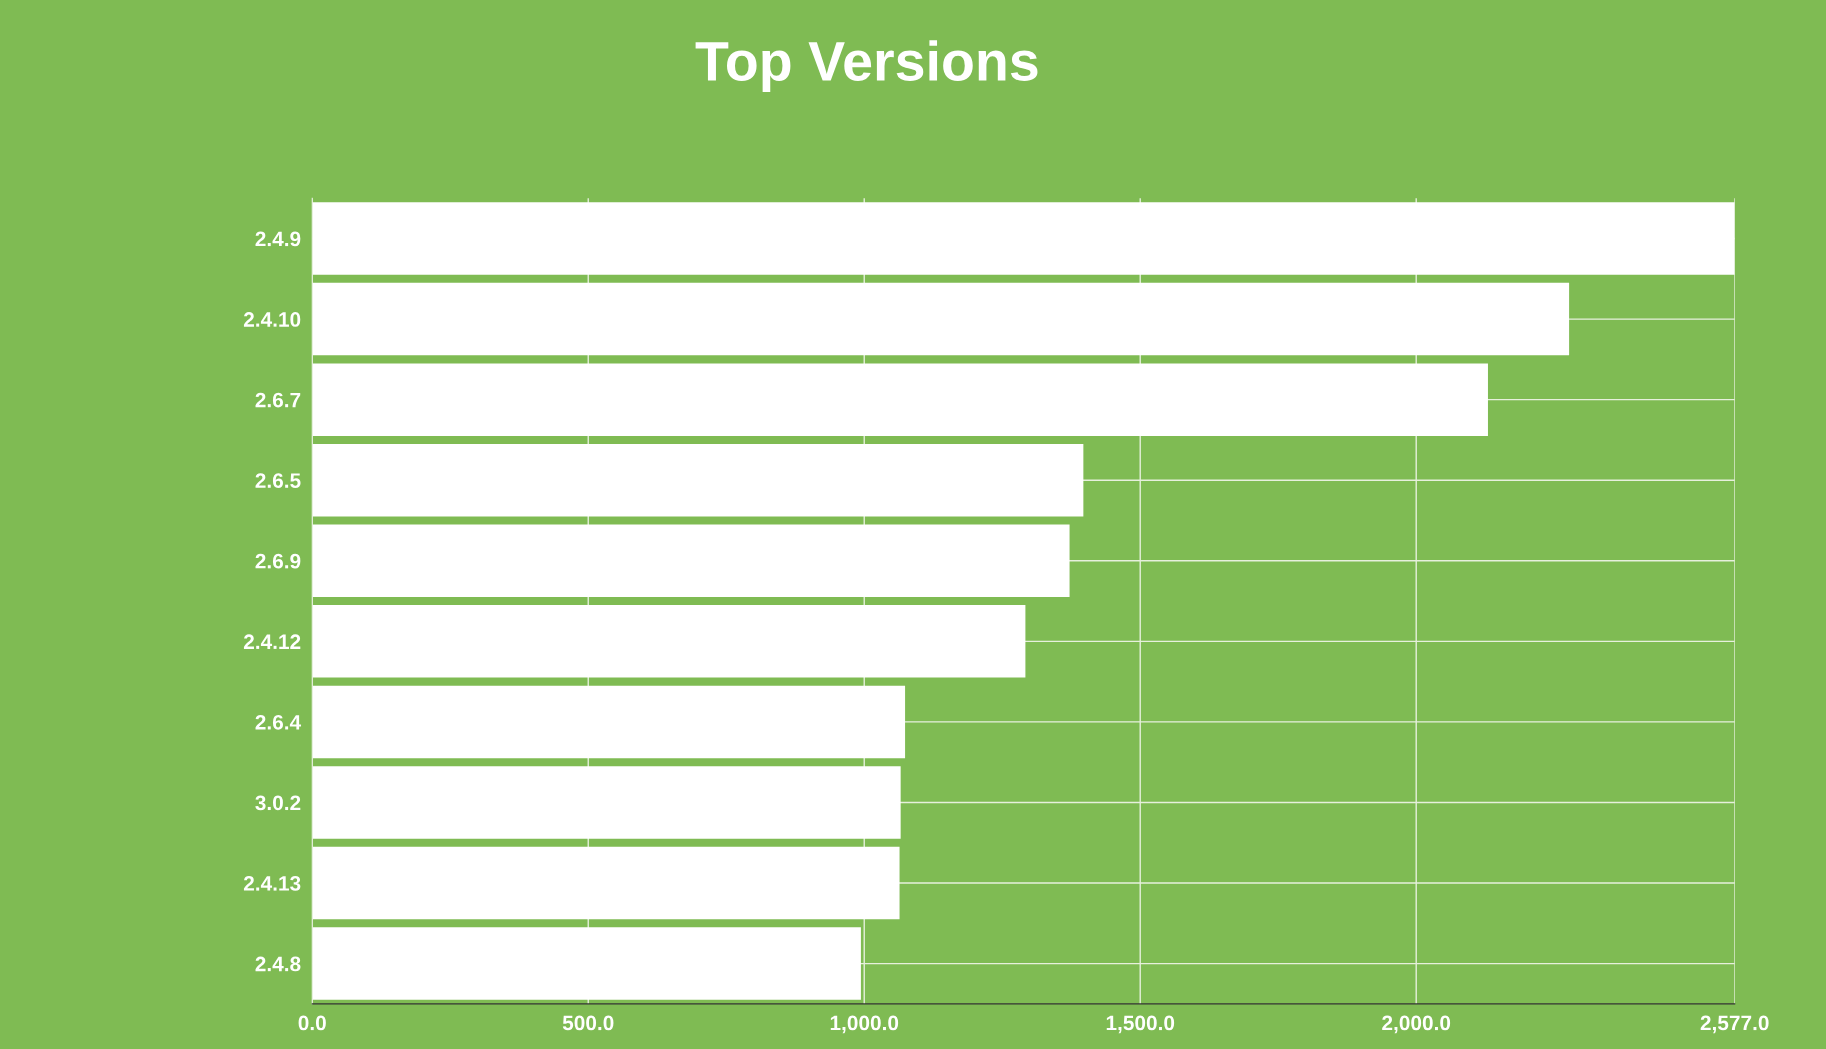 The width and height of the screenshot is (1826, 1049). Describe the element at coordinates (864, 1024) in the screenshot. I see `x-tick-label: 1,000.0` at that location.